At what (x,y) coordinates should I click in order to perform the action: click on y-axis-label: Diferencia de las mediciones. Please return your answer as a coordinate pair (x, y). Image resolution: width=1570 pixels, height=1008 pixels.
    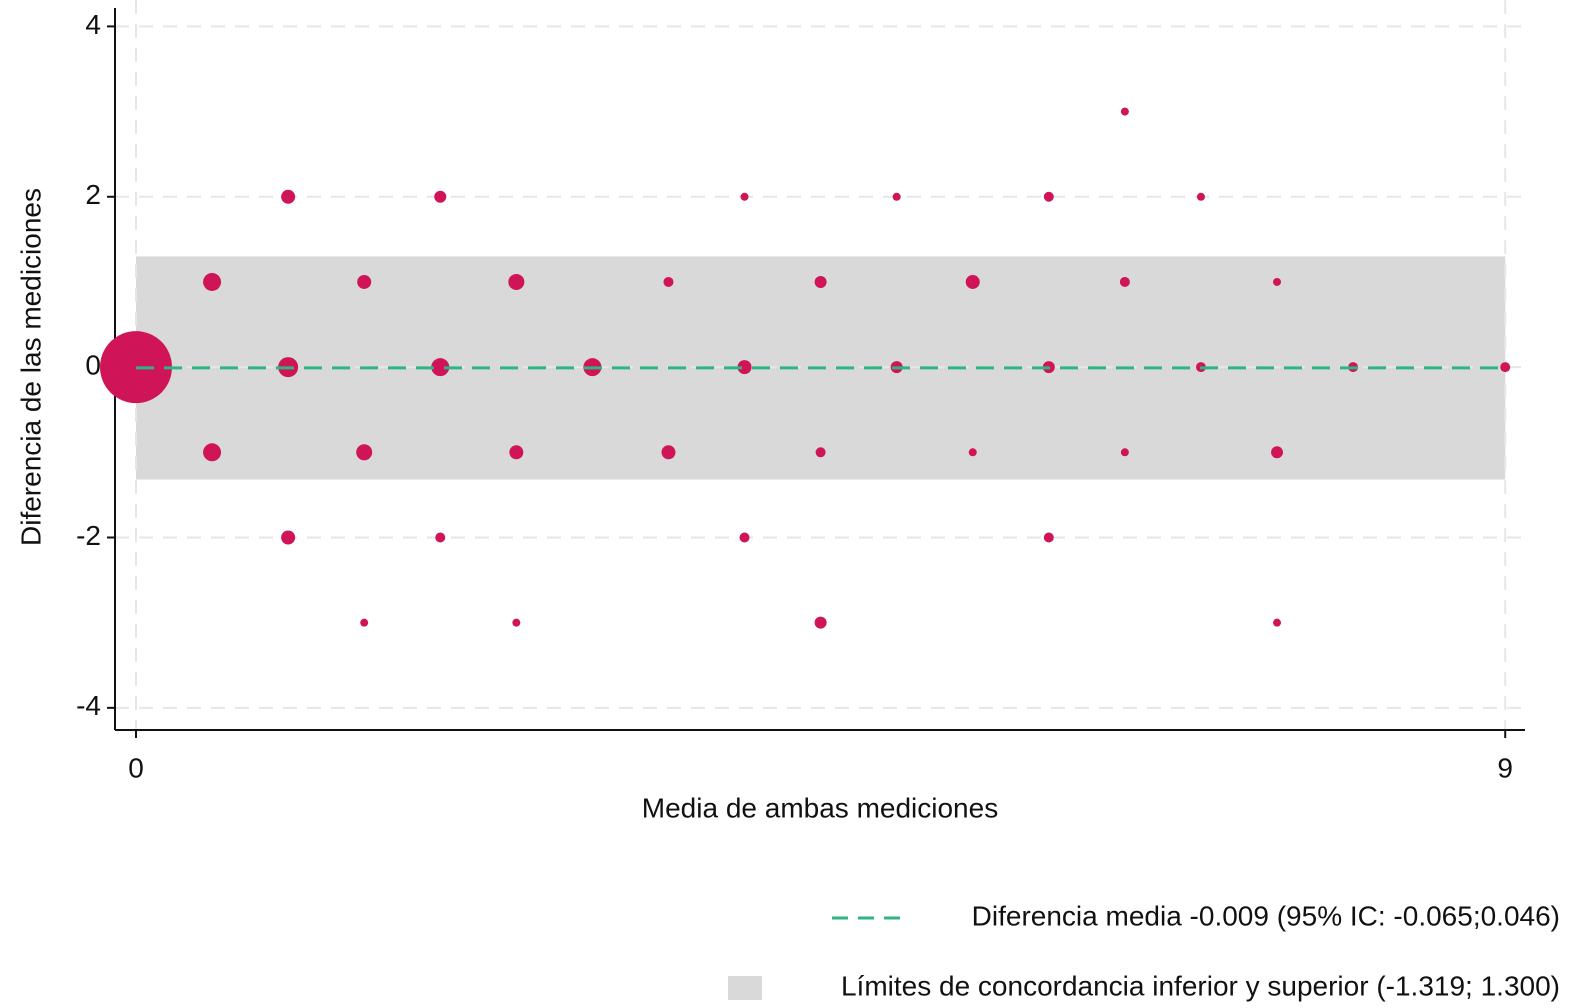
    Looking at the image, I should click on (30, 367).